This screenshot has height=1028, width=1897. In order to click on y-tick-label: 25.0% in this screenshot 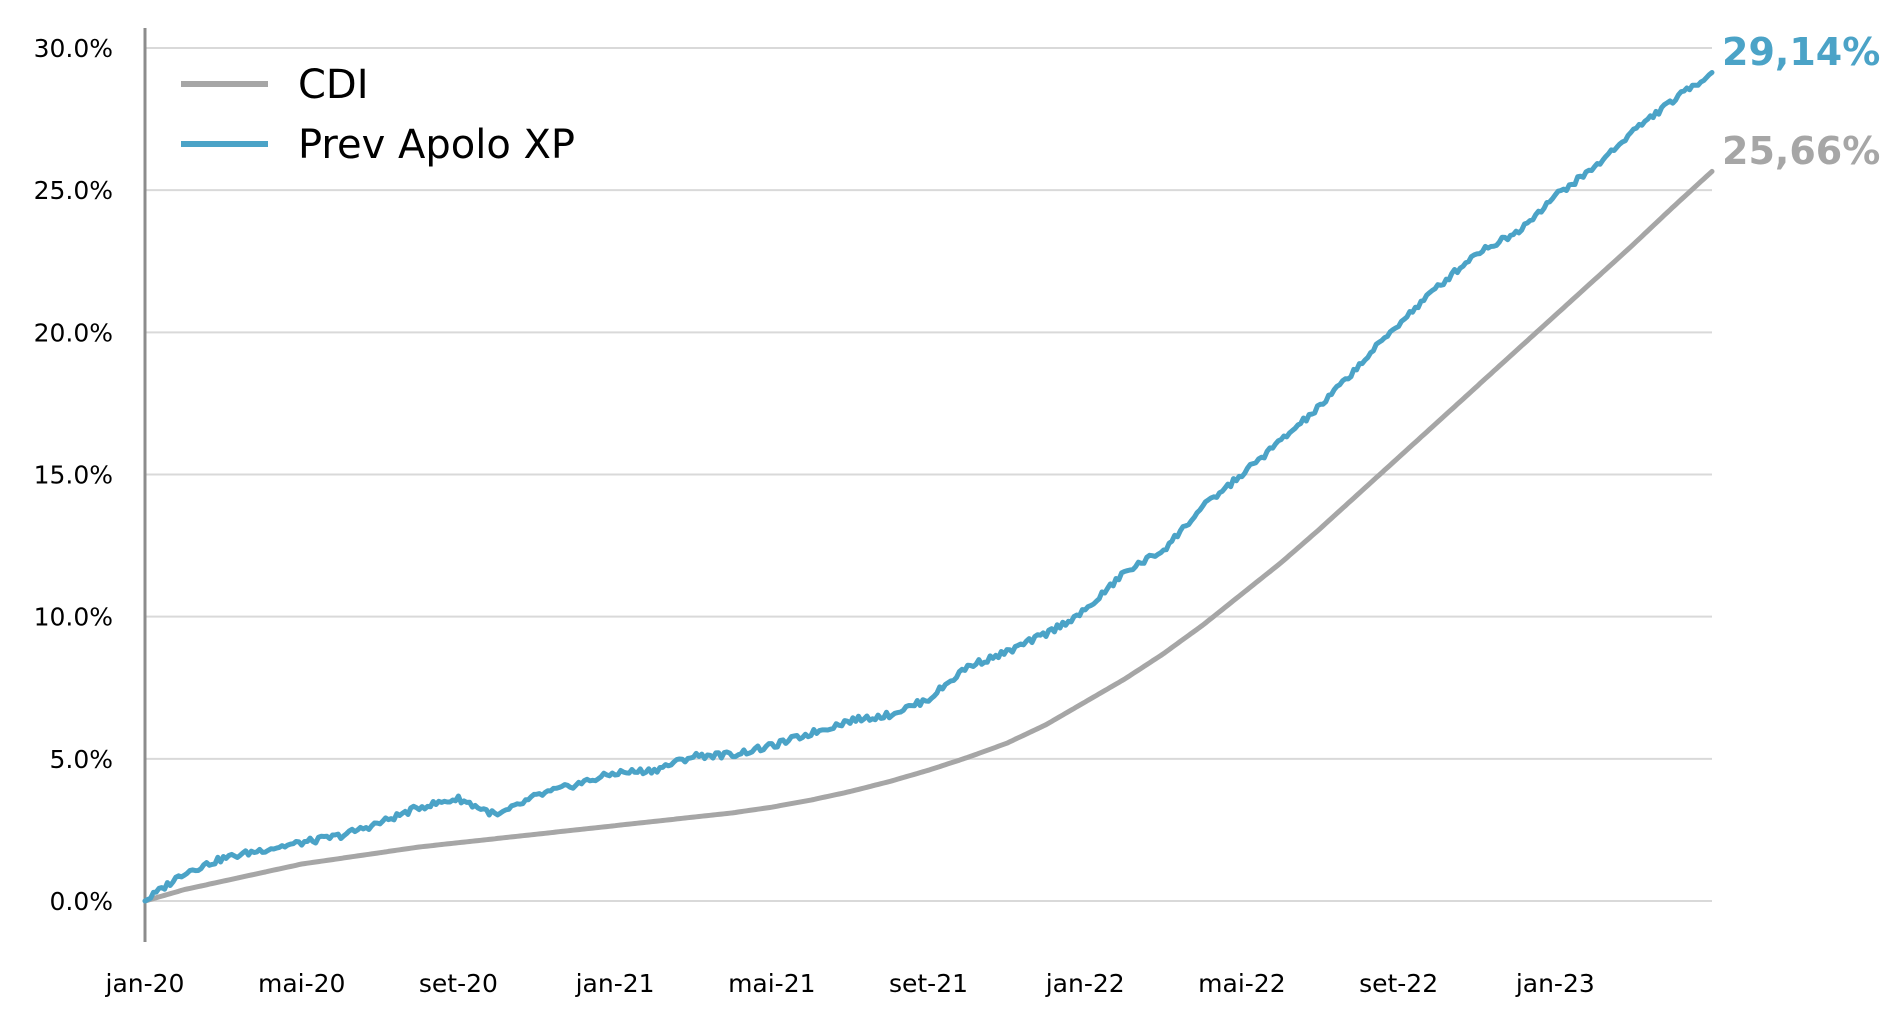, I will do `click(73, 190)`.